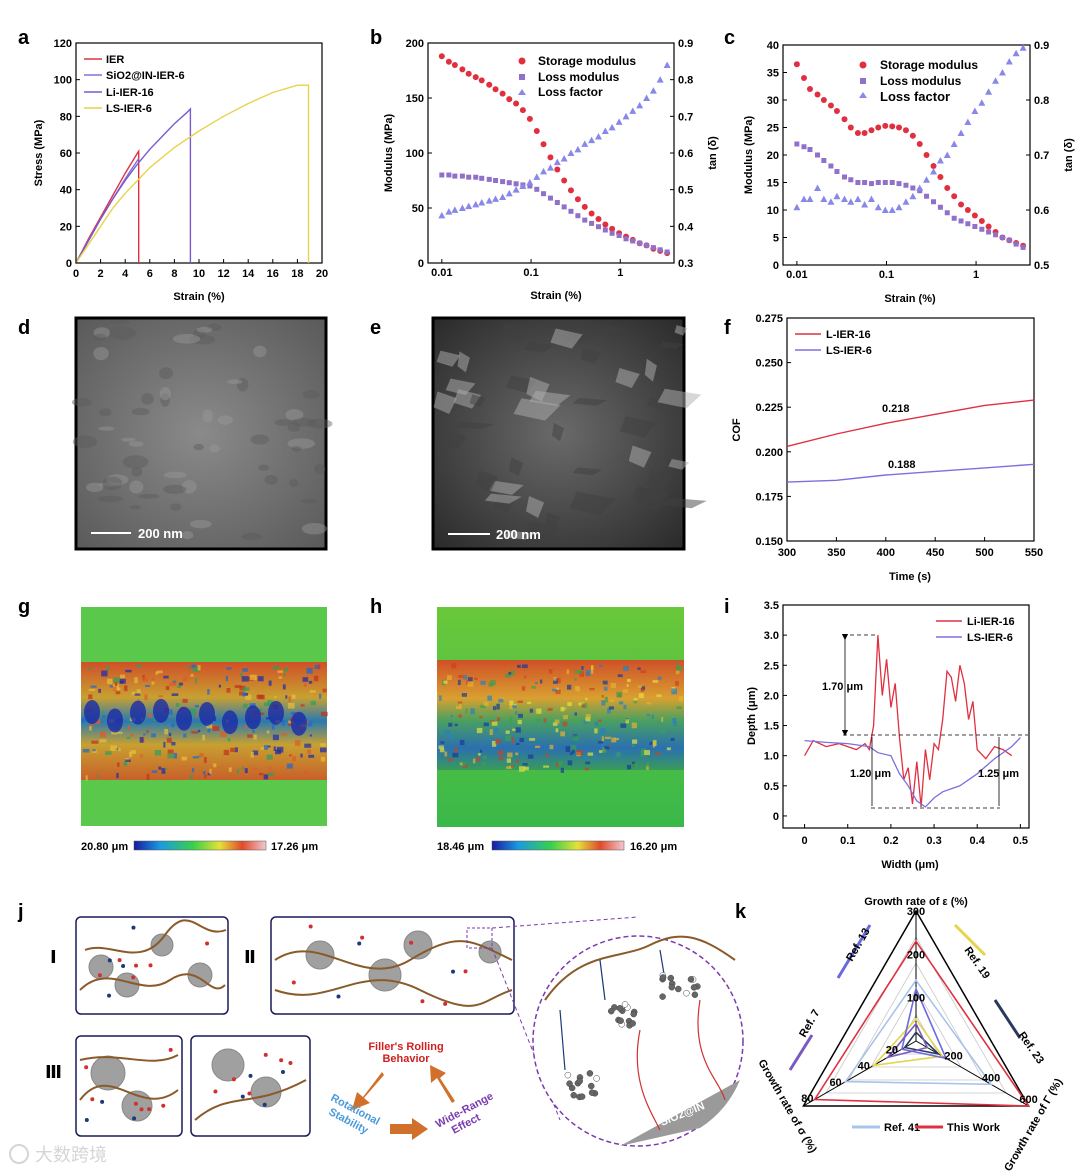 The height and width of the screenshot is (1174, 1080). I want to click on series-group-i, so click(912, 721).